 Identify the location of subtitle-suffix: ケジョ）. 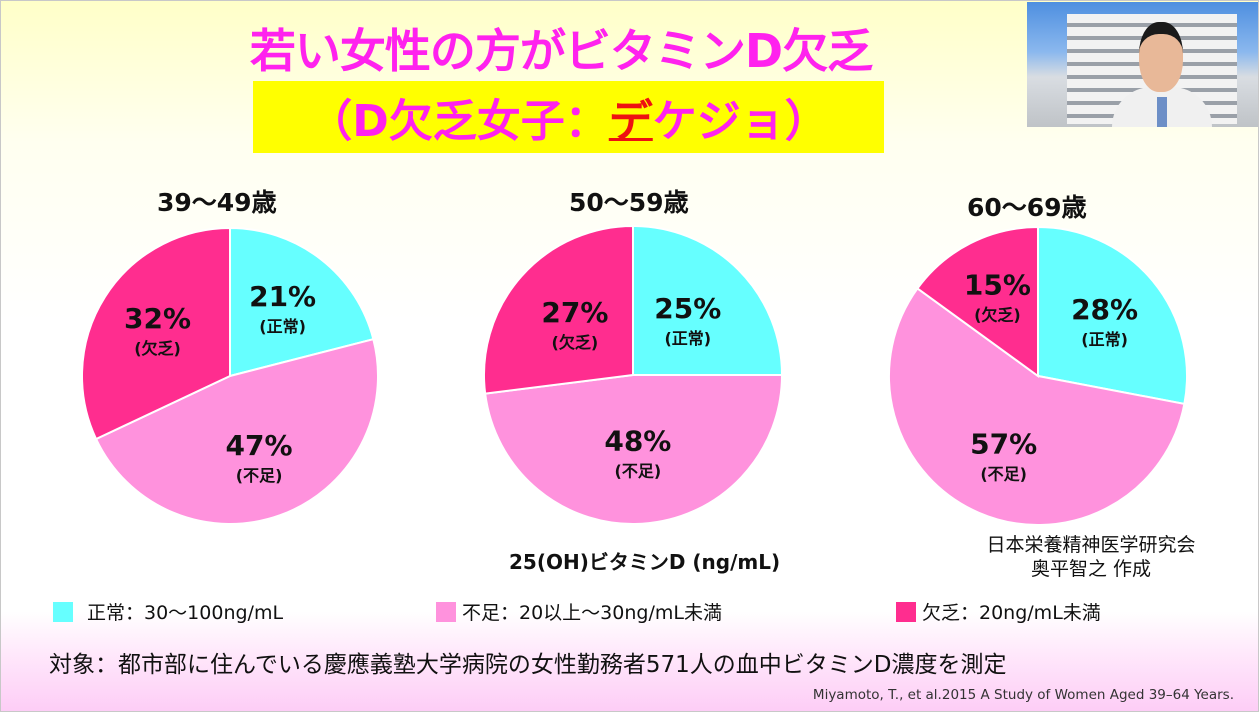
(740, 121).